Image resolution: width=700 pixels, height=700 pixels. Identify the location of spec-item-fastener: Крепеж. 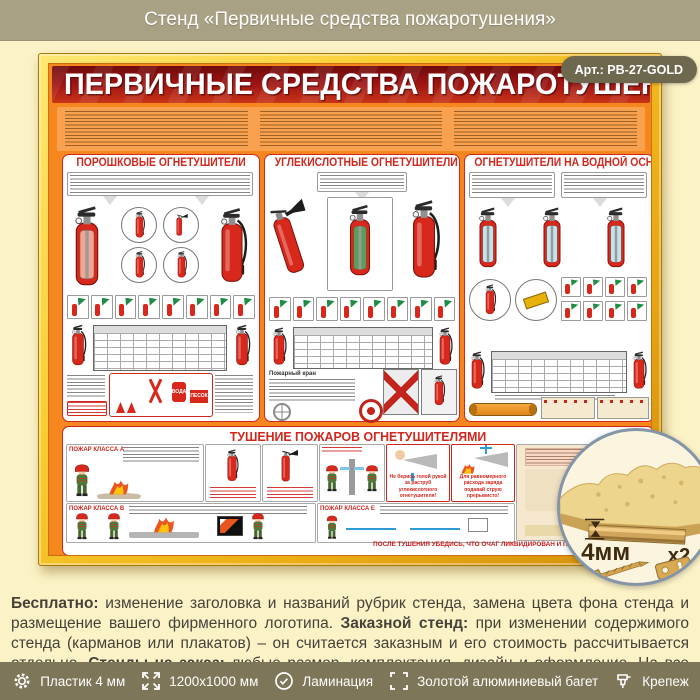
(651, 681).